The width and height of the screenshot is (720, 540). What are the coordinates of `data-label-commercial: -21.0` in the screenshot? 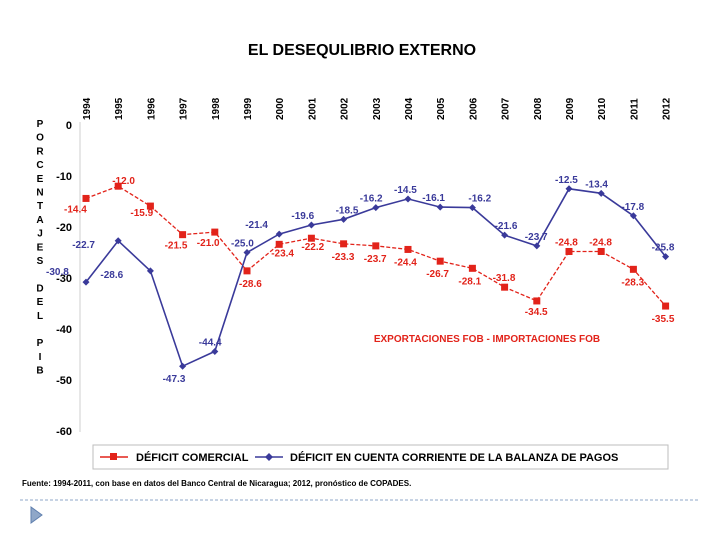 It's located at (208, 243).